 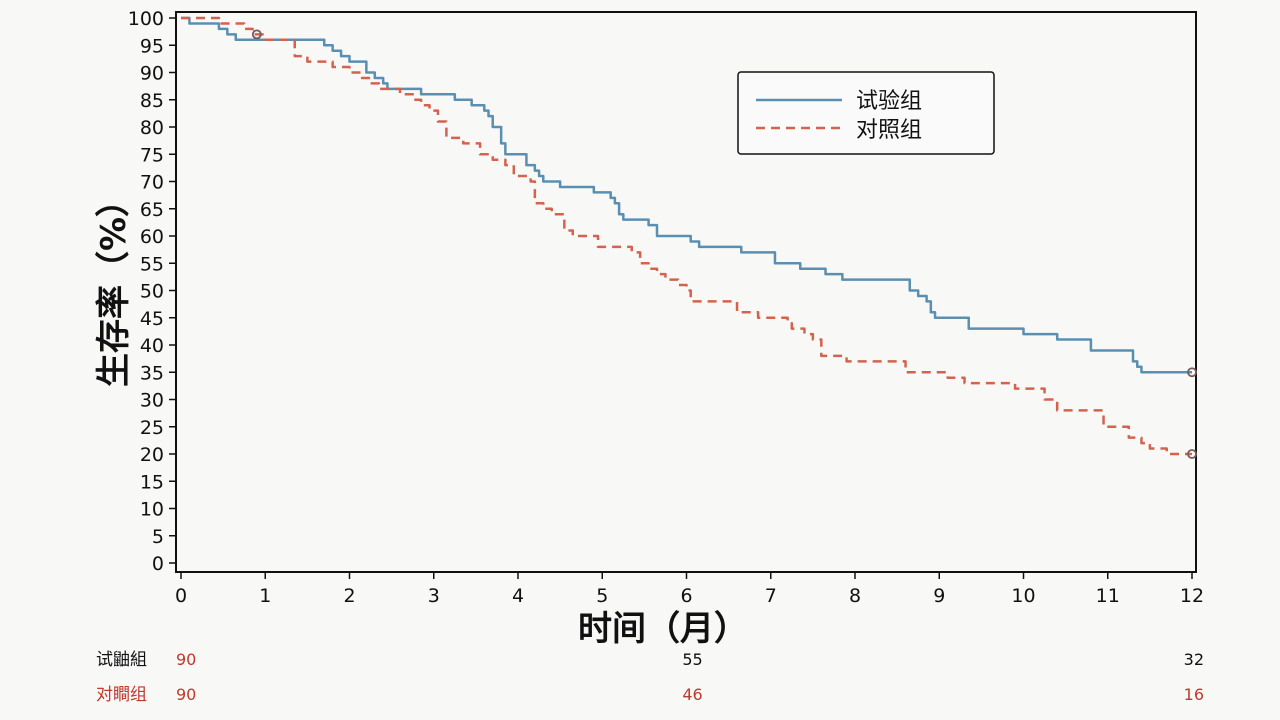 What do you see at coordinates (939, 596) in the screenshot?
I see `x-tick-label: 9` at bounding box center [939, 596].